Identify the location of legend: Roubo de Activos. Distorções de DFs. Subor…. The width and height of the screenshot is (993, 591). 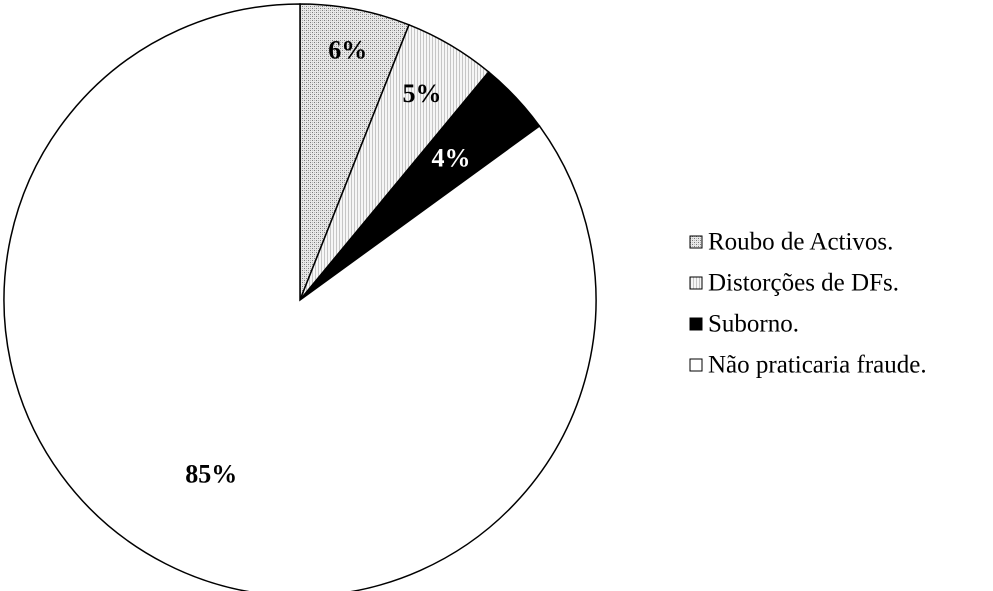
(808, 304).